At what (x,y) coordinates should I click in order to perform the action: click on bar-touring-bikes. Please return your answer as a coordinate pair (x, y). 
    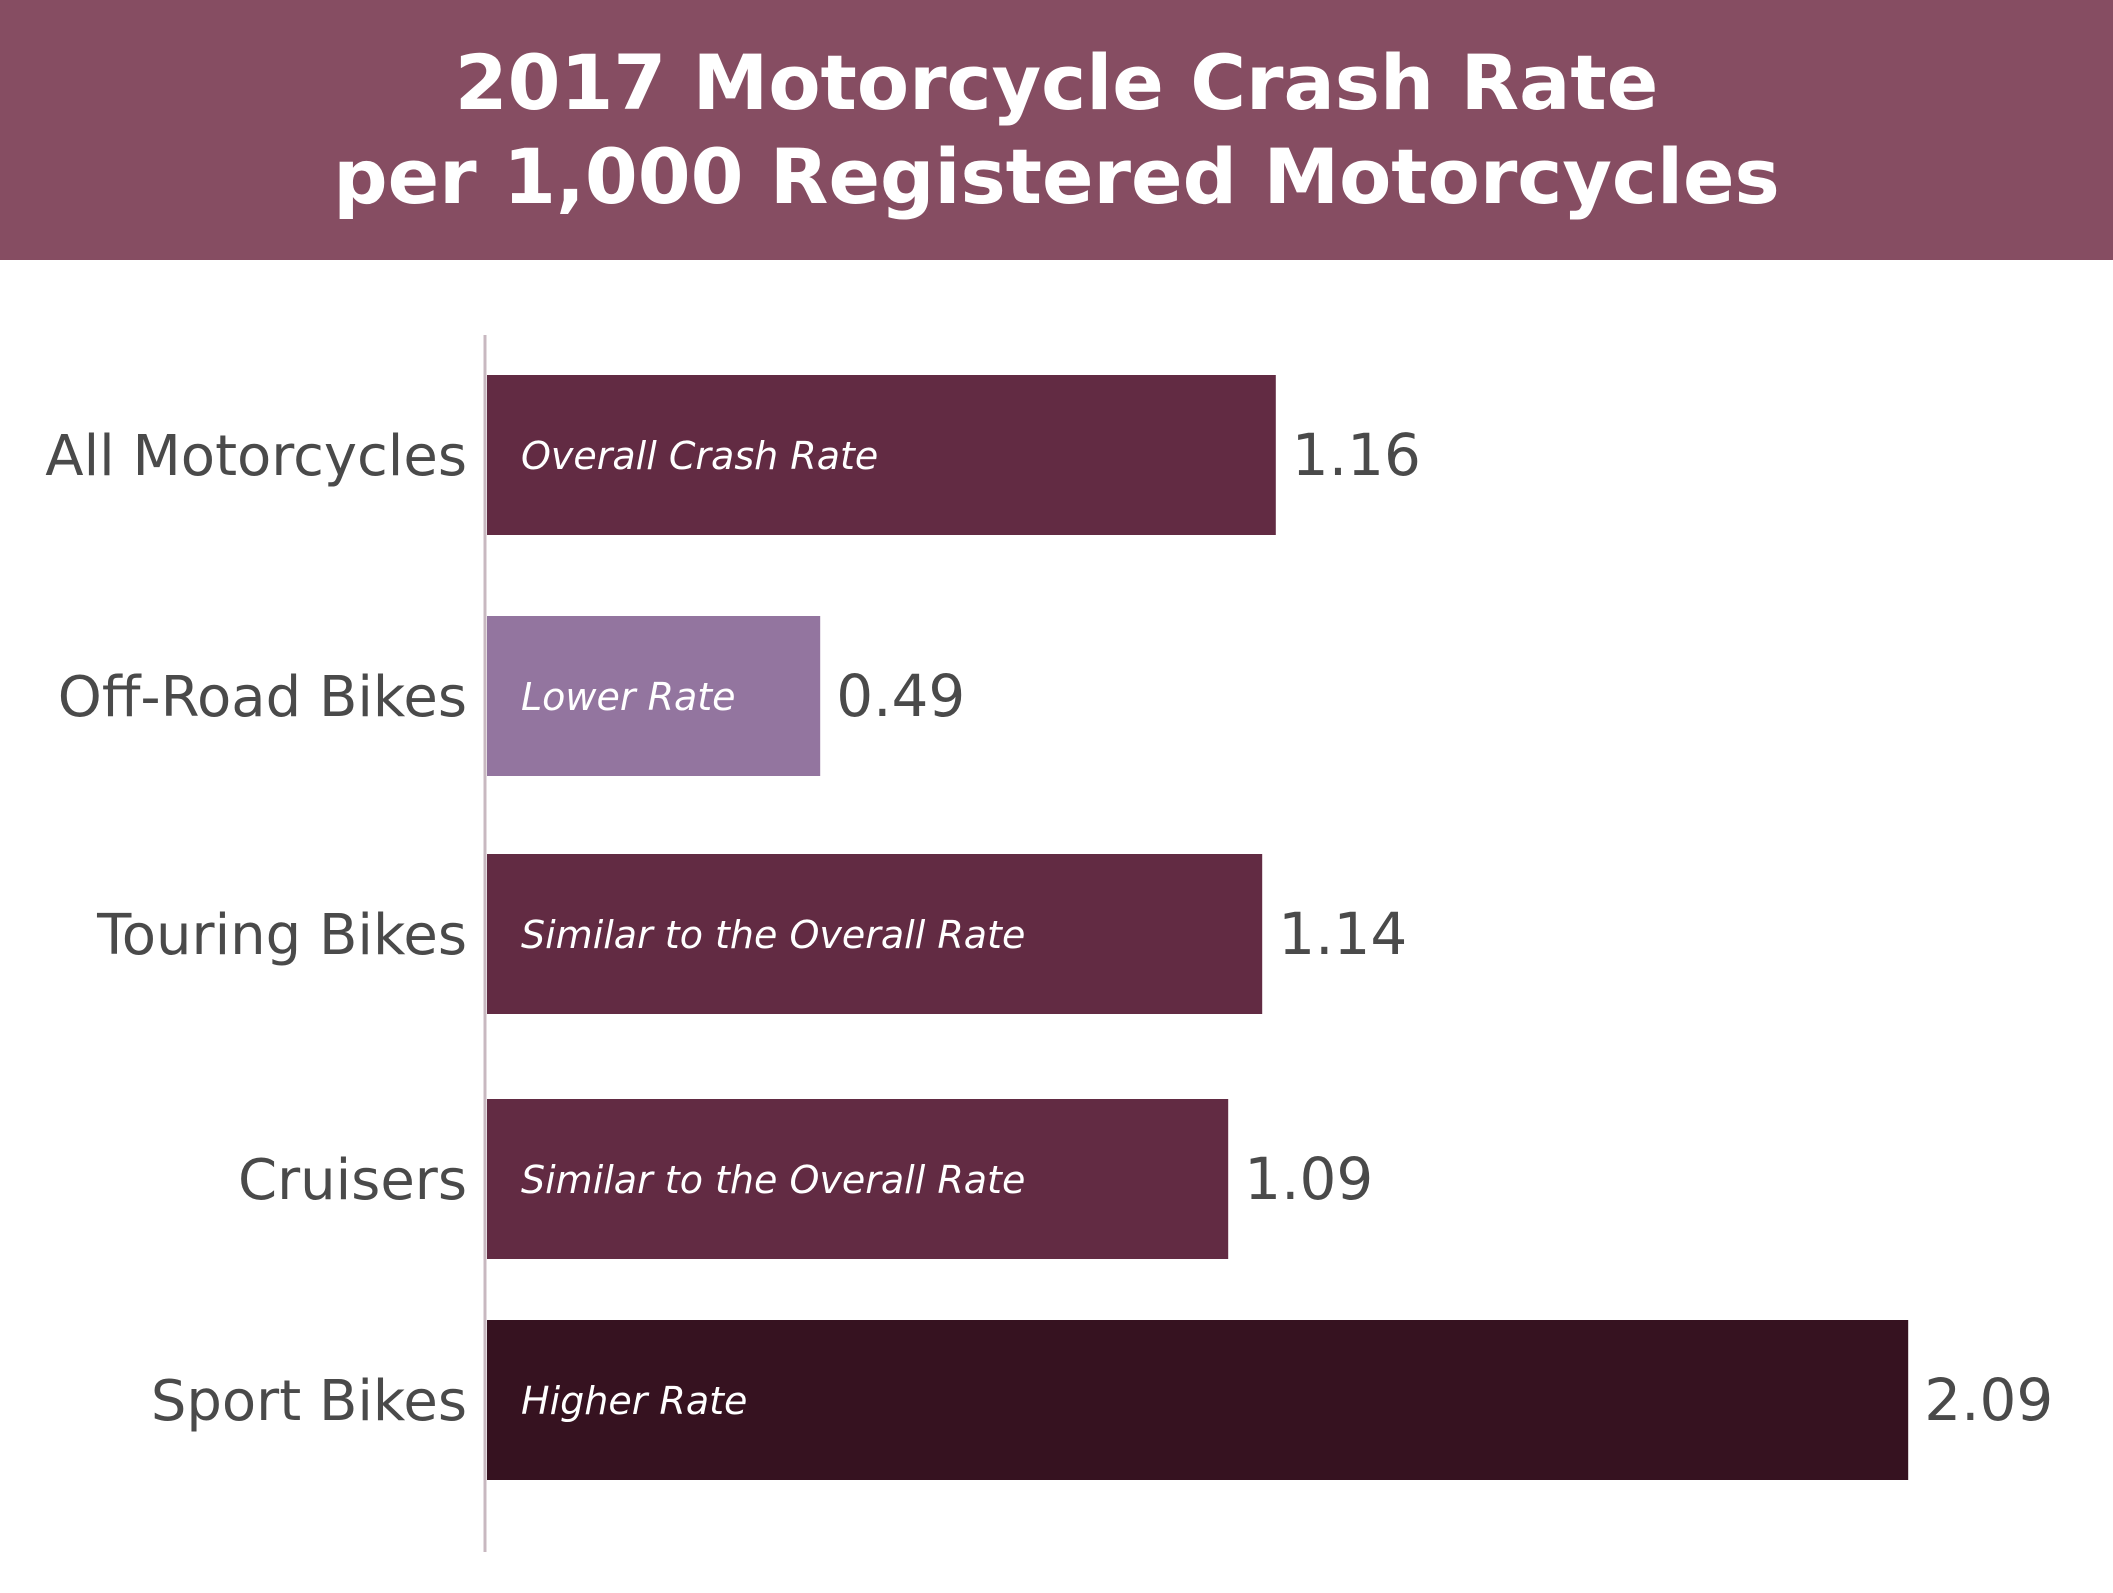
    Looking at the image, I should click on (875, 934).